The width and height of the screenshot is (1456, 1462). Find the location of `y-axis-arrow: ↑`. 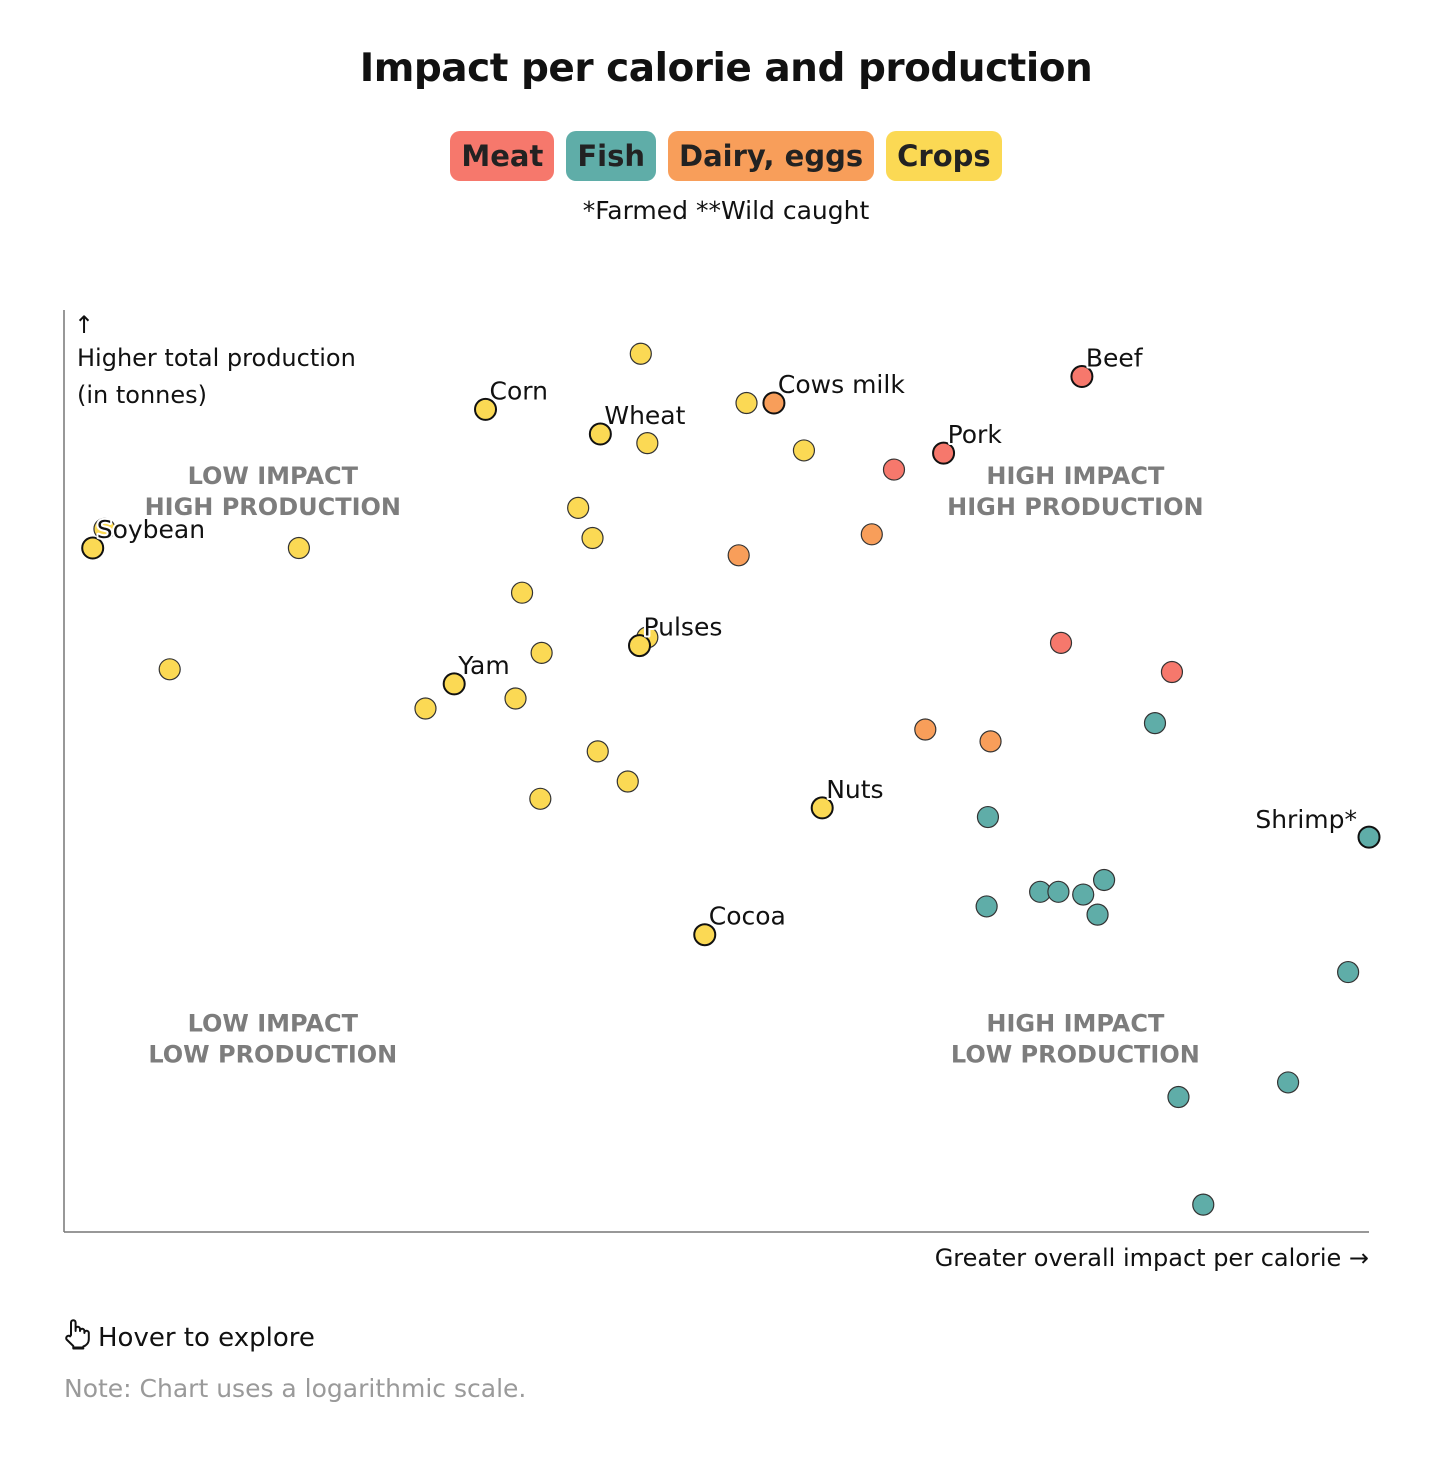

y-axis-arrow: ↑ is located at coordinates (84, 325).